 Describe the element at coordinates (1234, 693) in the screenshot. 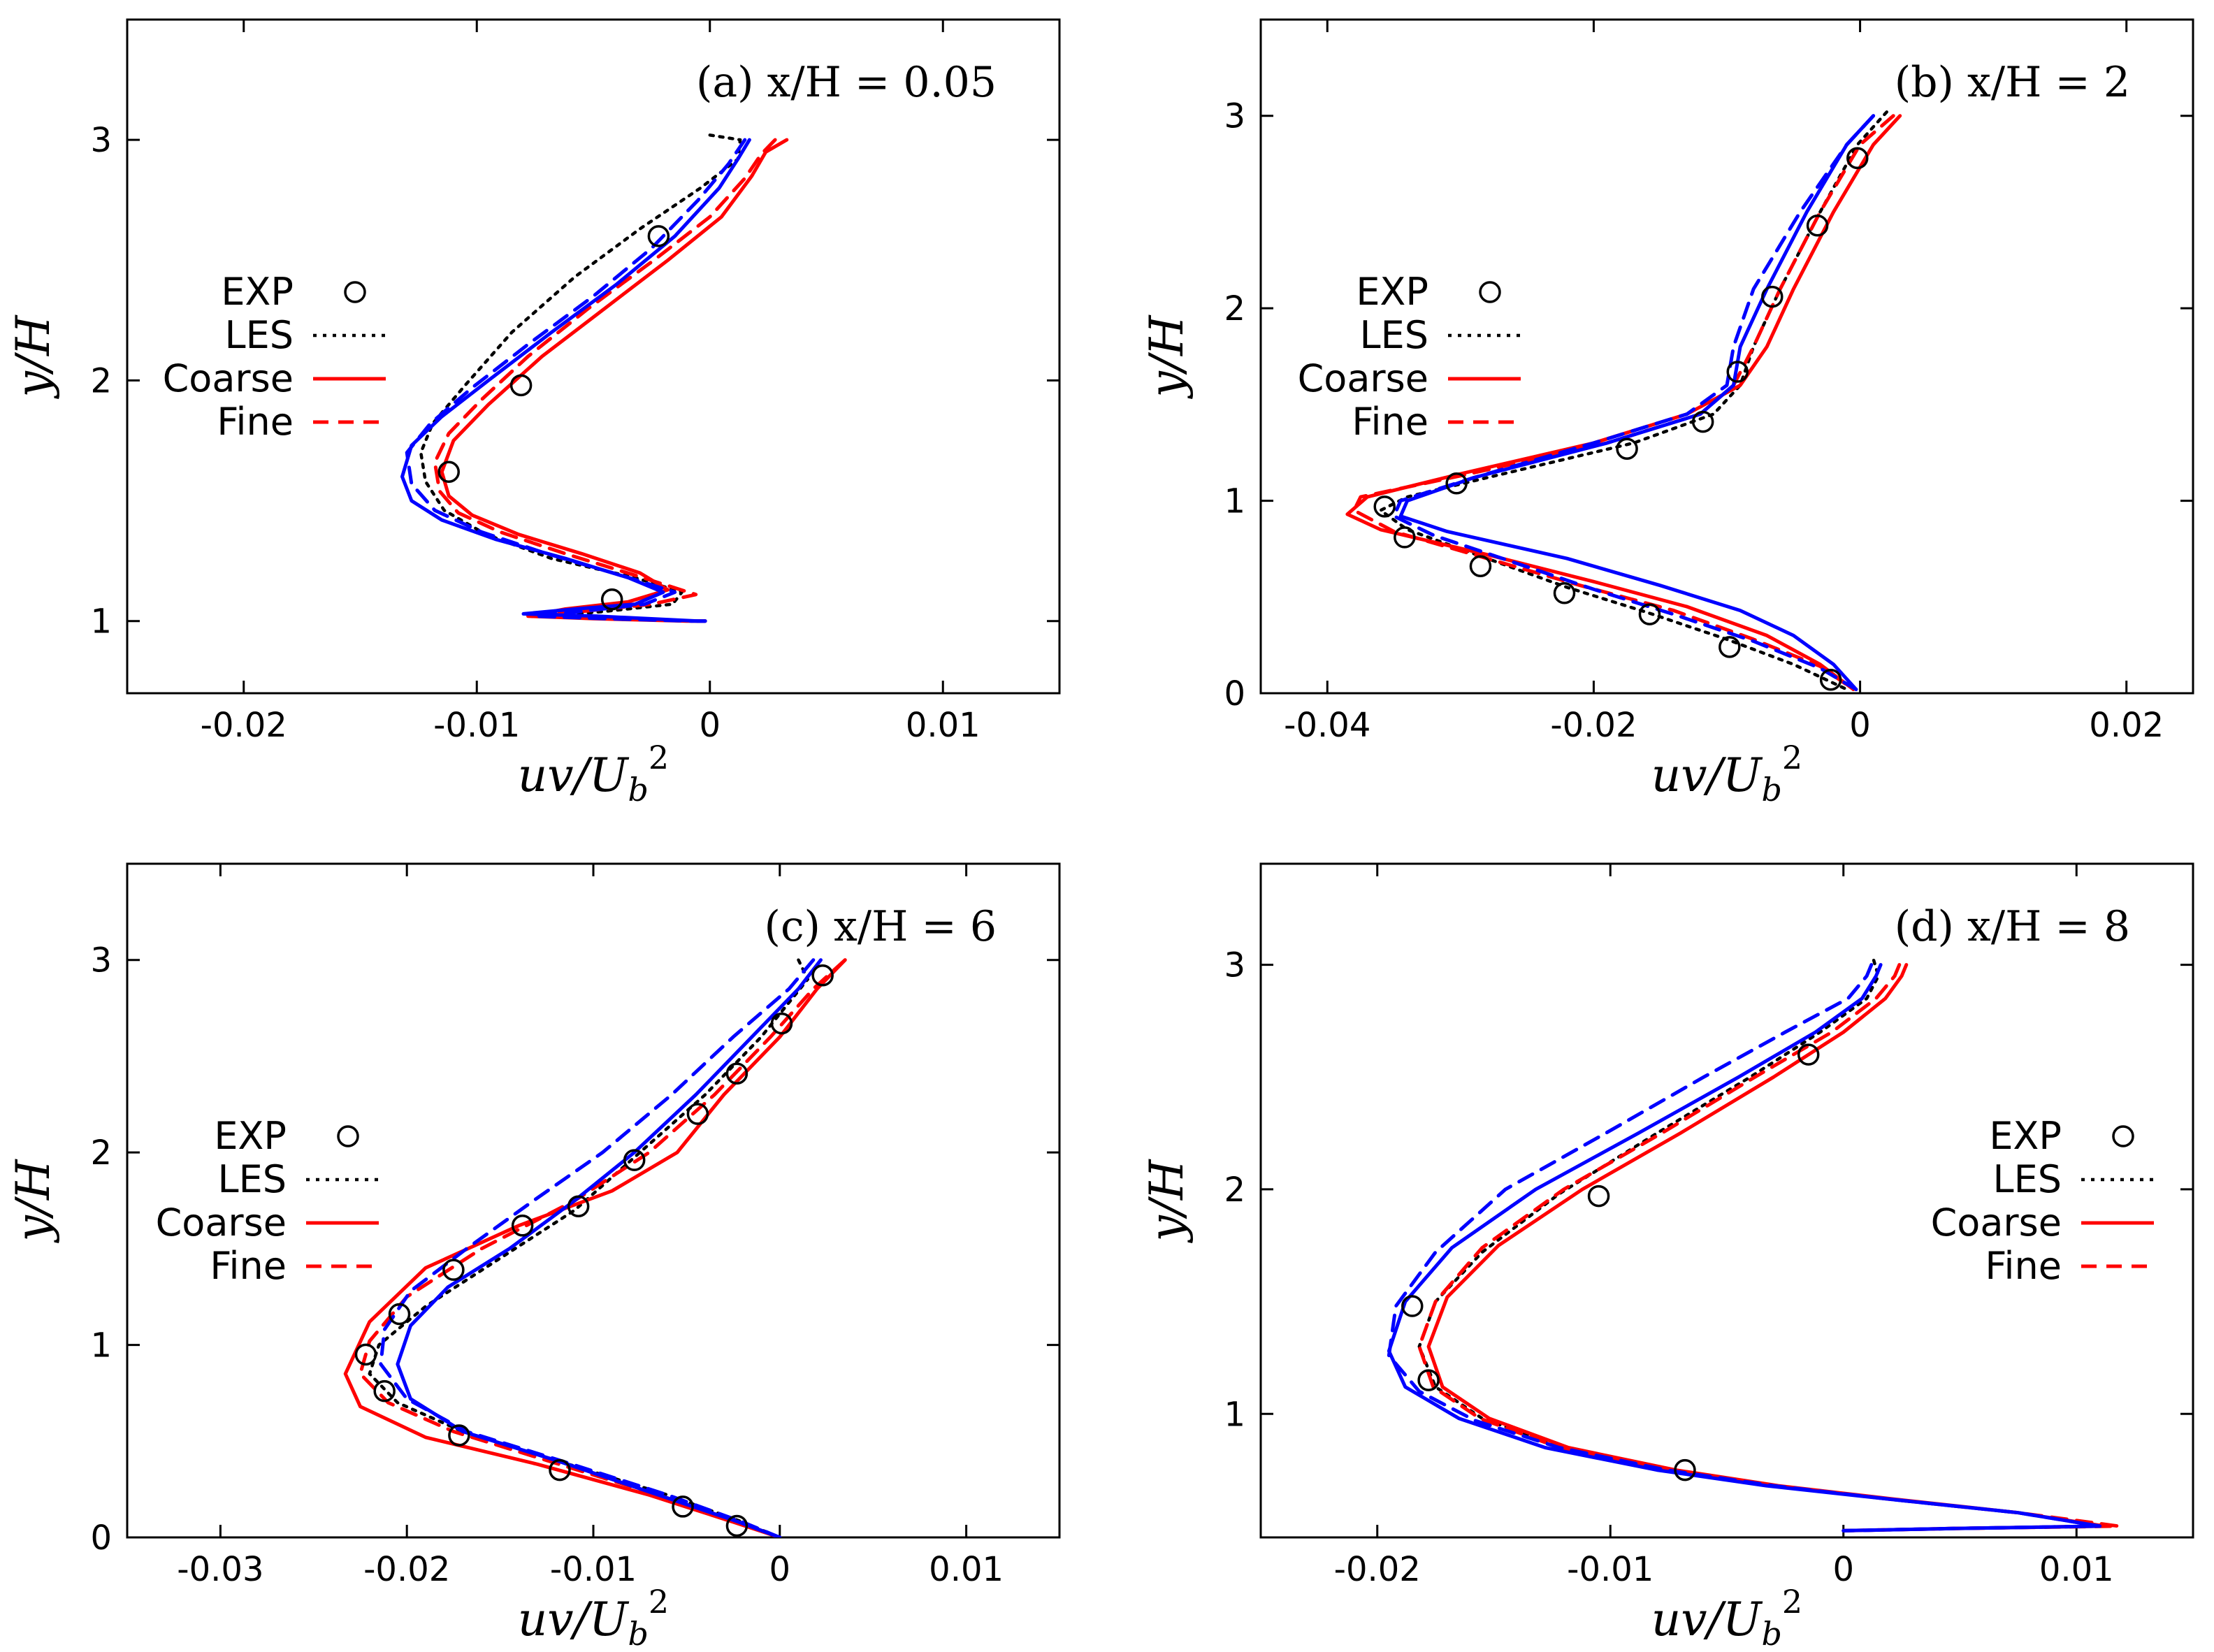

I see `y-tick-label: 0` at that location.